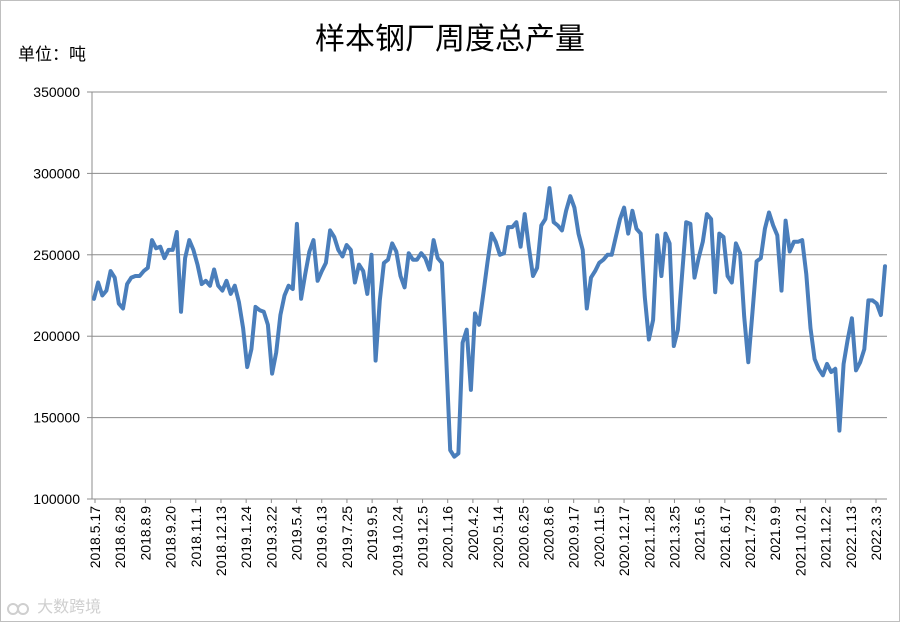  I want to click on x-tick-label: 2020.9.17, so click(574, 537).